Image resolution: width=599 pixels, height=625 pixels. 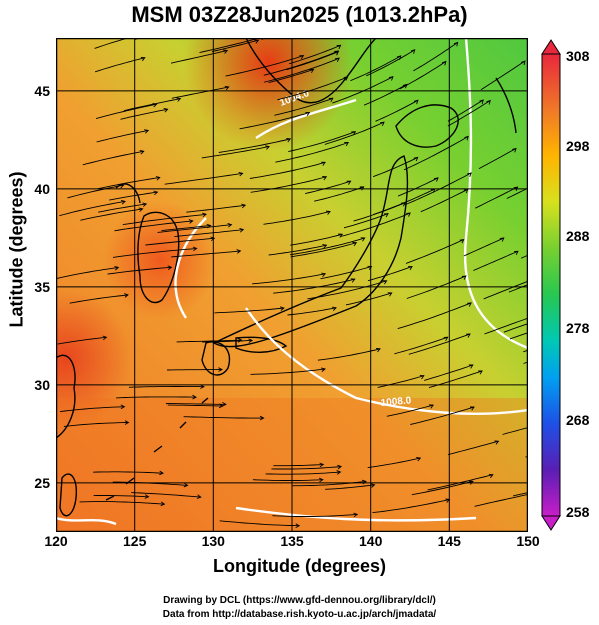 What do you see at coordinates (371, 541) in the screenshot?
I see `x-tick-140: 140` at bounding box center [371, 541].